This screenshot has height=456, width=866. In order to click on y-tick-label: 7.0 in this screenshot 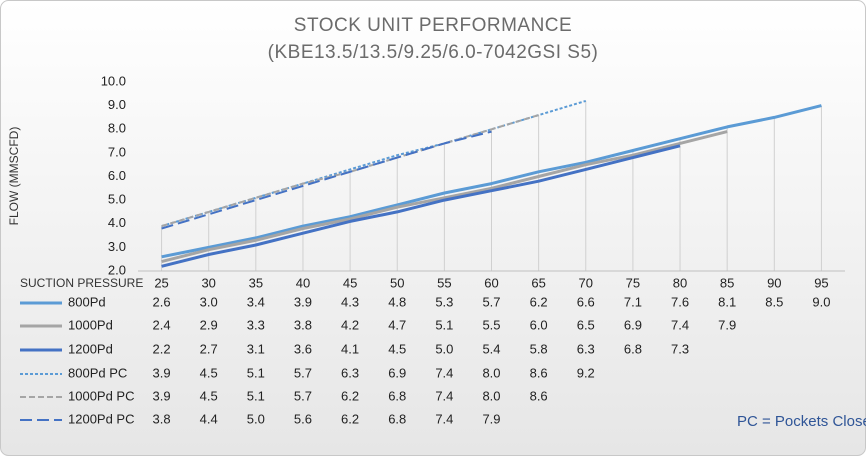, I will do `click(117, 151)`.